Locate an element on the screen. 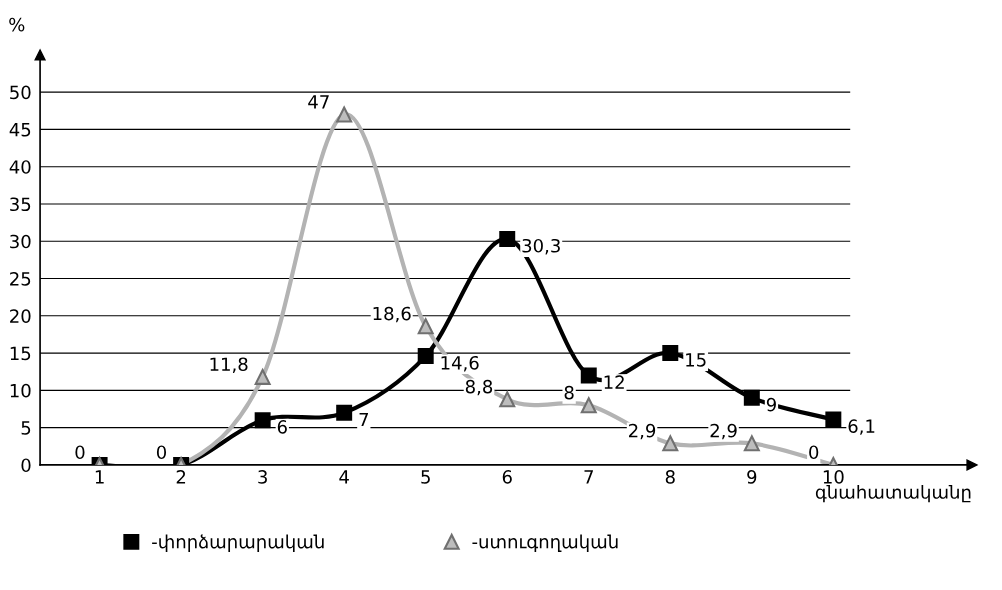 The image size is (1002, 590). data-label: 30,3 is located at coordinates (541, 246).